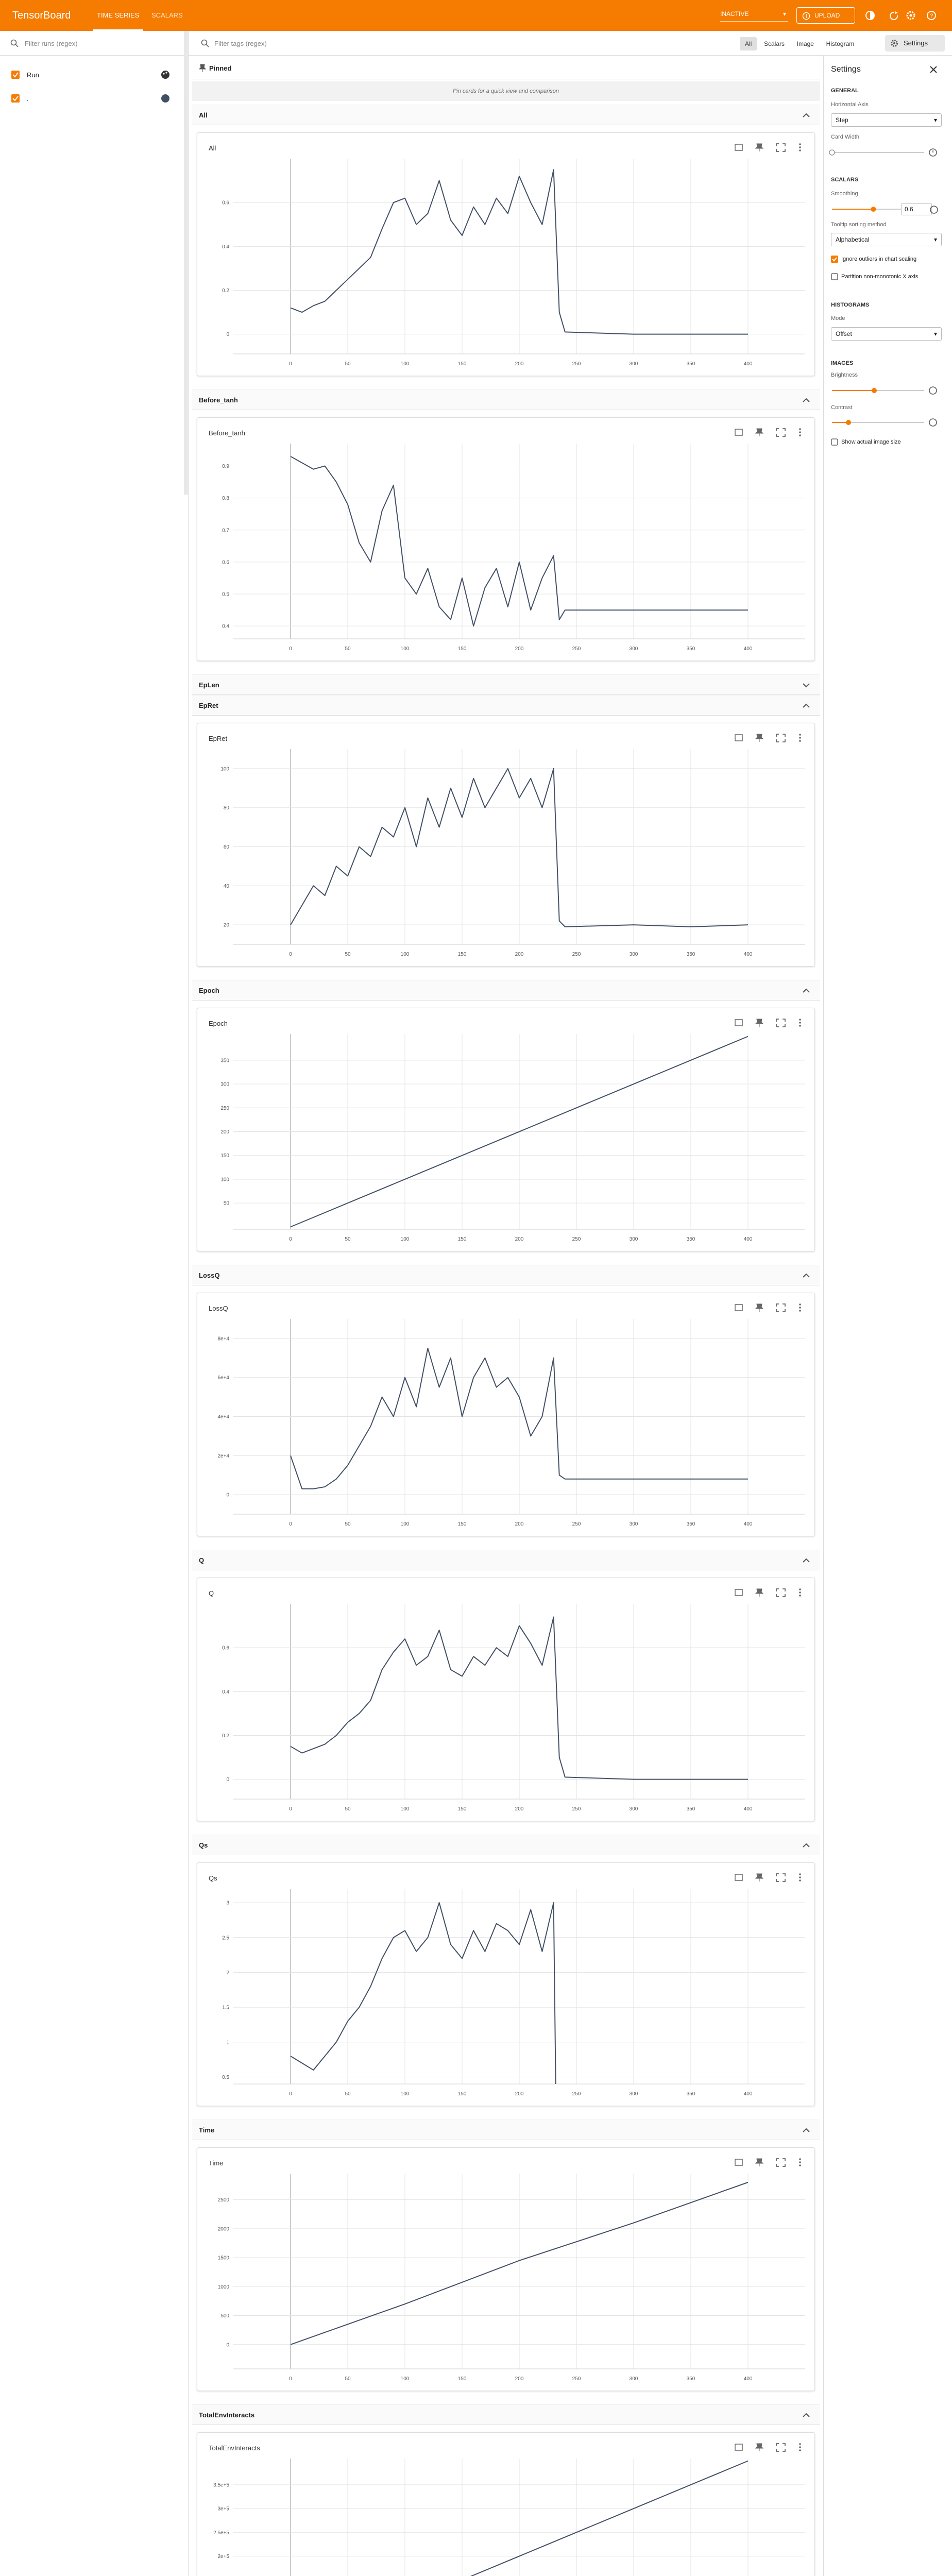 The height and width of the screenshot is (2576, 952). Describe the element at coordinates (94, 43) in the screenshot. I see `run-filter: Filter runs (regex)` at that location.